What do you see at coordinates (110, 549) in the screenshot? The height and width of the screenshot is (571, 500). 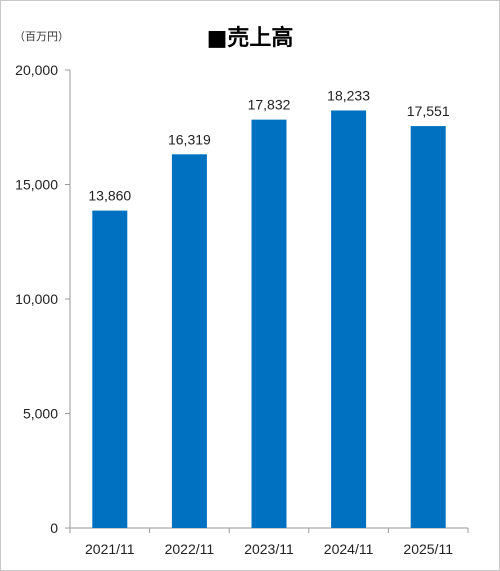 I see `x-tick-label: 2021/11` at bounding box center [110, 549].